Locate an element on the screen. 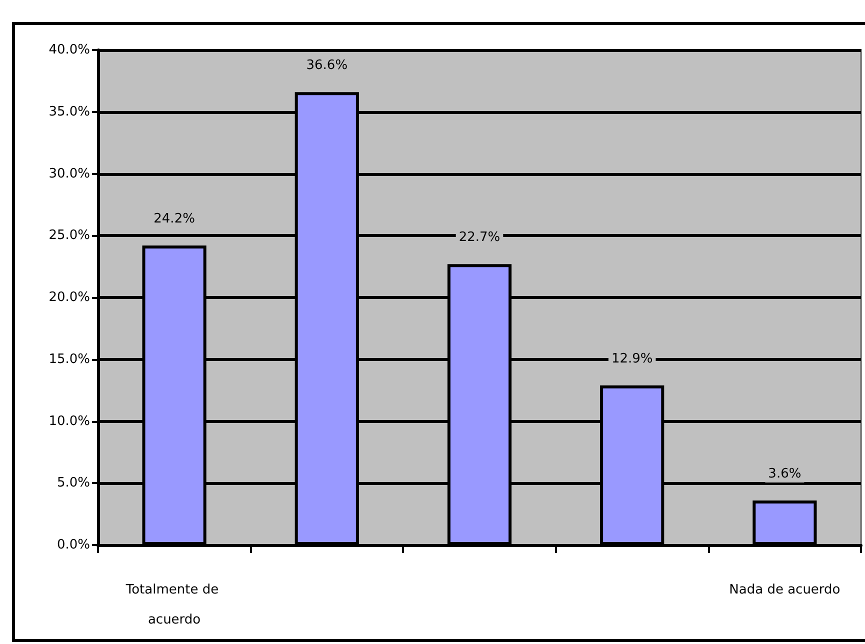 The image size is (865, 644). y-tick-label: 0.0% is located at coordinates (73, 545).